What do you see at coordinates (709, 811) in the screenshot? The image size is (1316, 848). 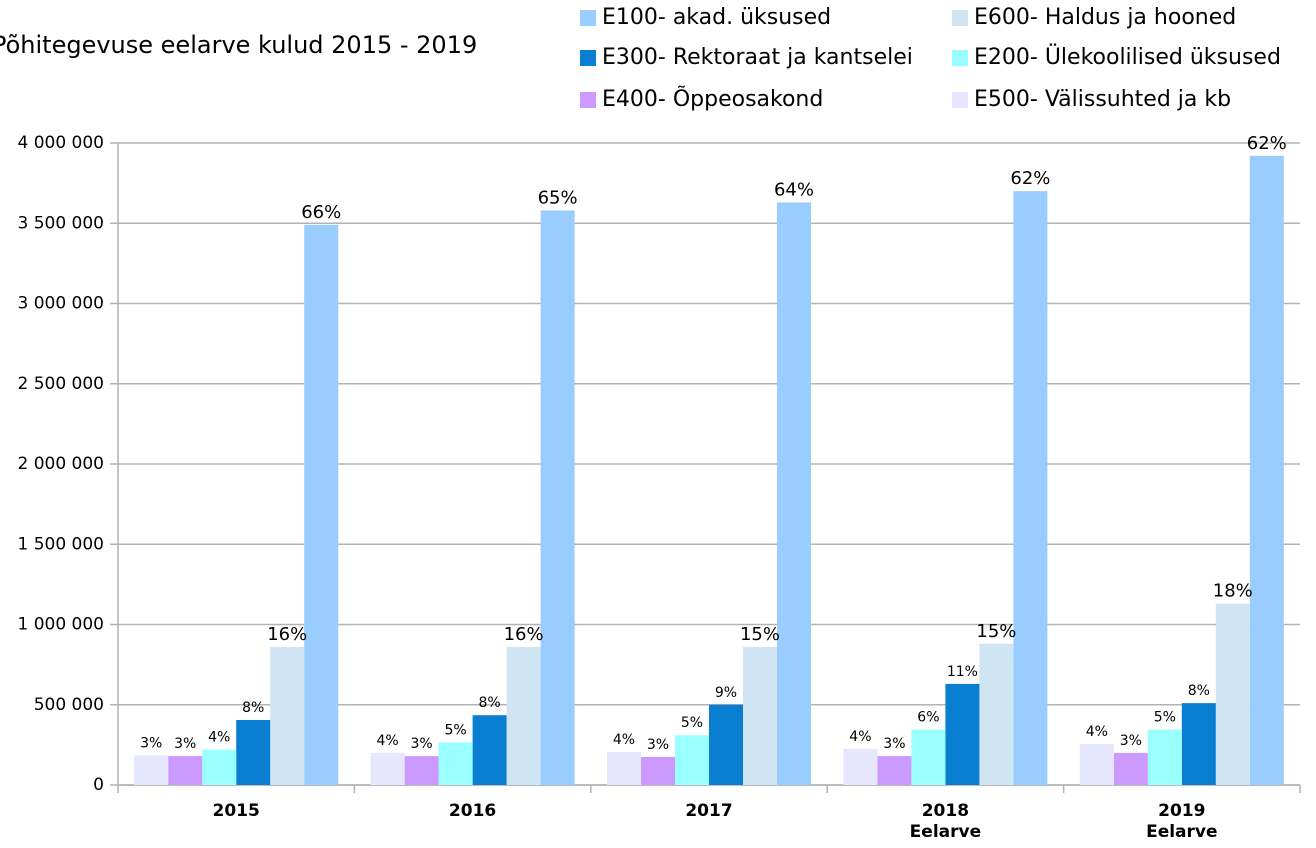 I see `x-tick-label: 2017` at bounding box center [709, 811].